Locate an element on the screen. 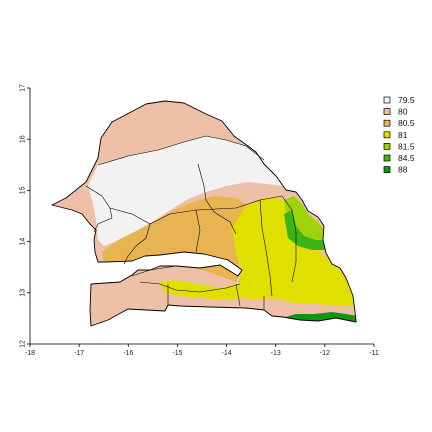 Image resolution: width=432 pixels, height=432 pixels. y-tick-label: 14 is located at coordinates (22, 242).